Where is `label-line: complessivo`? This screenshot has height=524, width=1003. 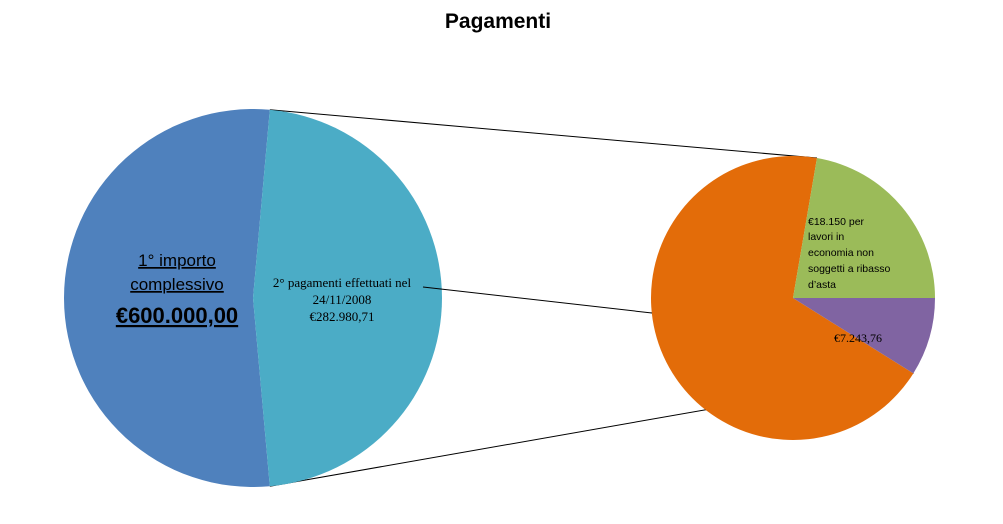 label-line: complessivo is located at coordinates (177, 284).